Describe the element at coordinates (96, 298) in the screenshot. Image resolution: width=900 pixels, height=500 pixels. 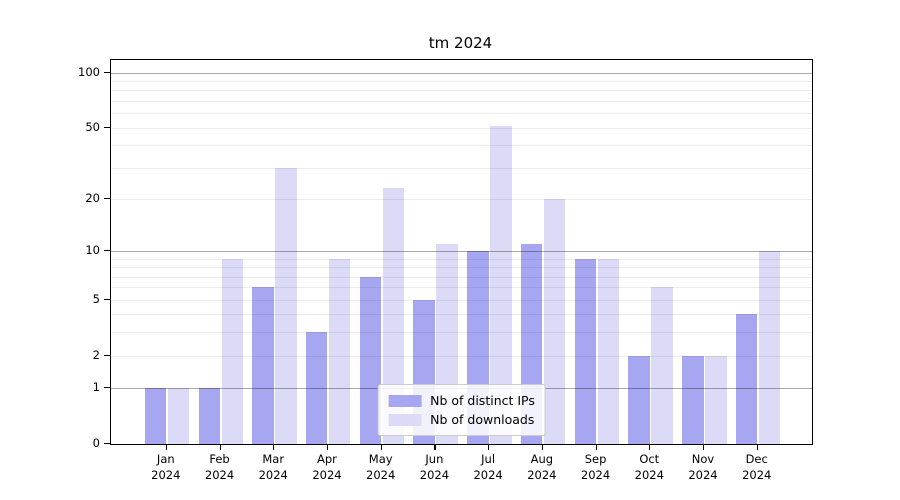
I see `y-tick-label-5: 5` at that location.